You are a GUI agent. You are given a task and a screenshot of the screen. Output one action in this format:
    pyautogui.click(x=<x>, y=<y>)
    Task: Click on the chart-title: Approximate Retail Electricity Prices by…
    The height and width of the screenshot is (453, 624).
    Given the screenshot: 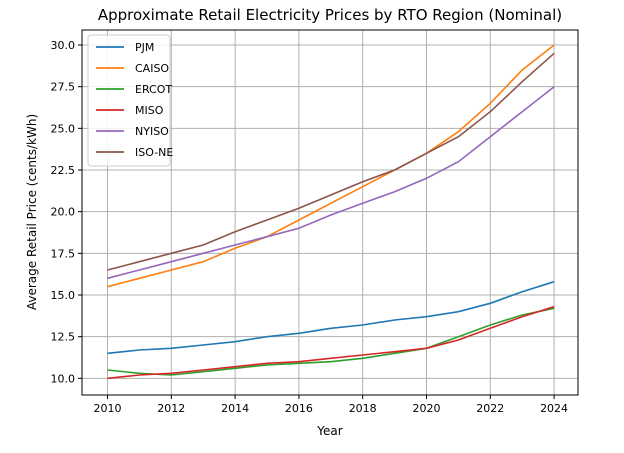 What is the action you would take?
    pyautogui.click(x=330, y=15)
    